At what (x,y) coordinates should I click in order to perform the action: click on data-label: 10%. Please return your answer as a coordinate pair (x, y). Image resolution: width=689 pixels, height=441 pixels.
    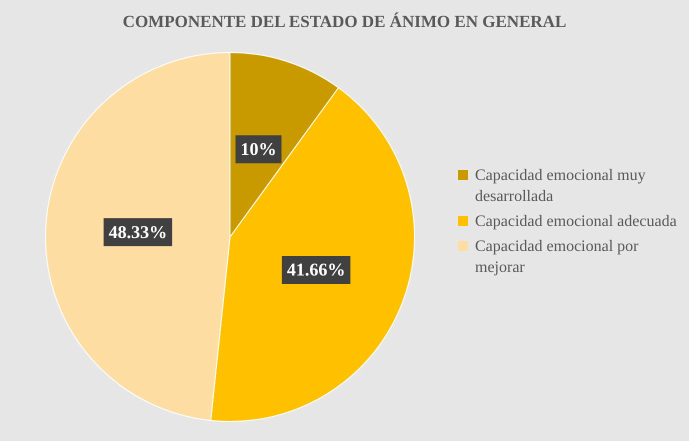
    Looking at the image, I should click on (258, 148).